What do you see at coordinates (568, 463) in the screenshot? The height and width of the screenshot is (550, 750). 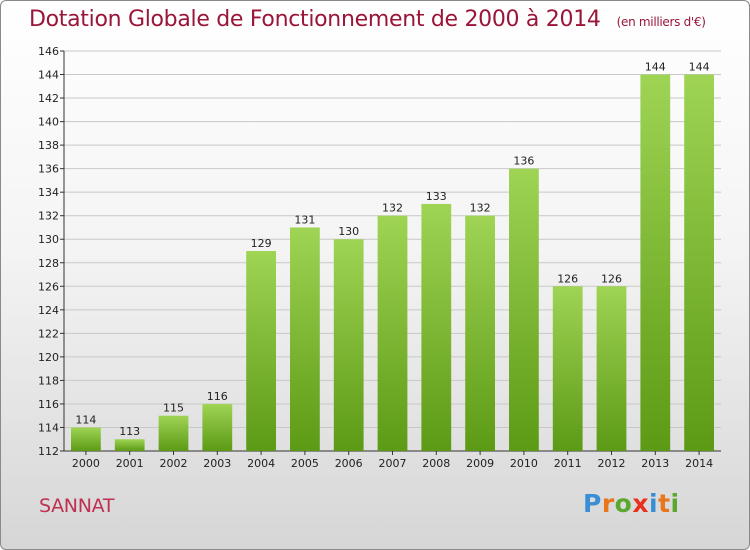 I see `x-tick-label: 2011` at bounding box center [568, 463].